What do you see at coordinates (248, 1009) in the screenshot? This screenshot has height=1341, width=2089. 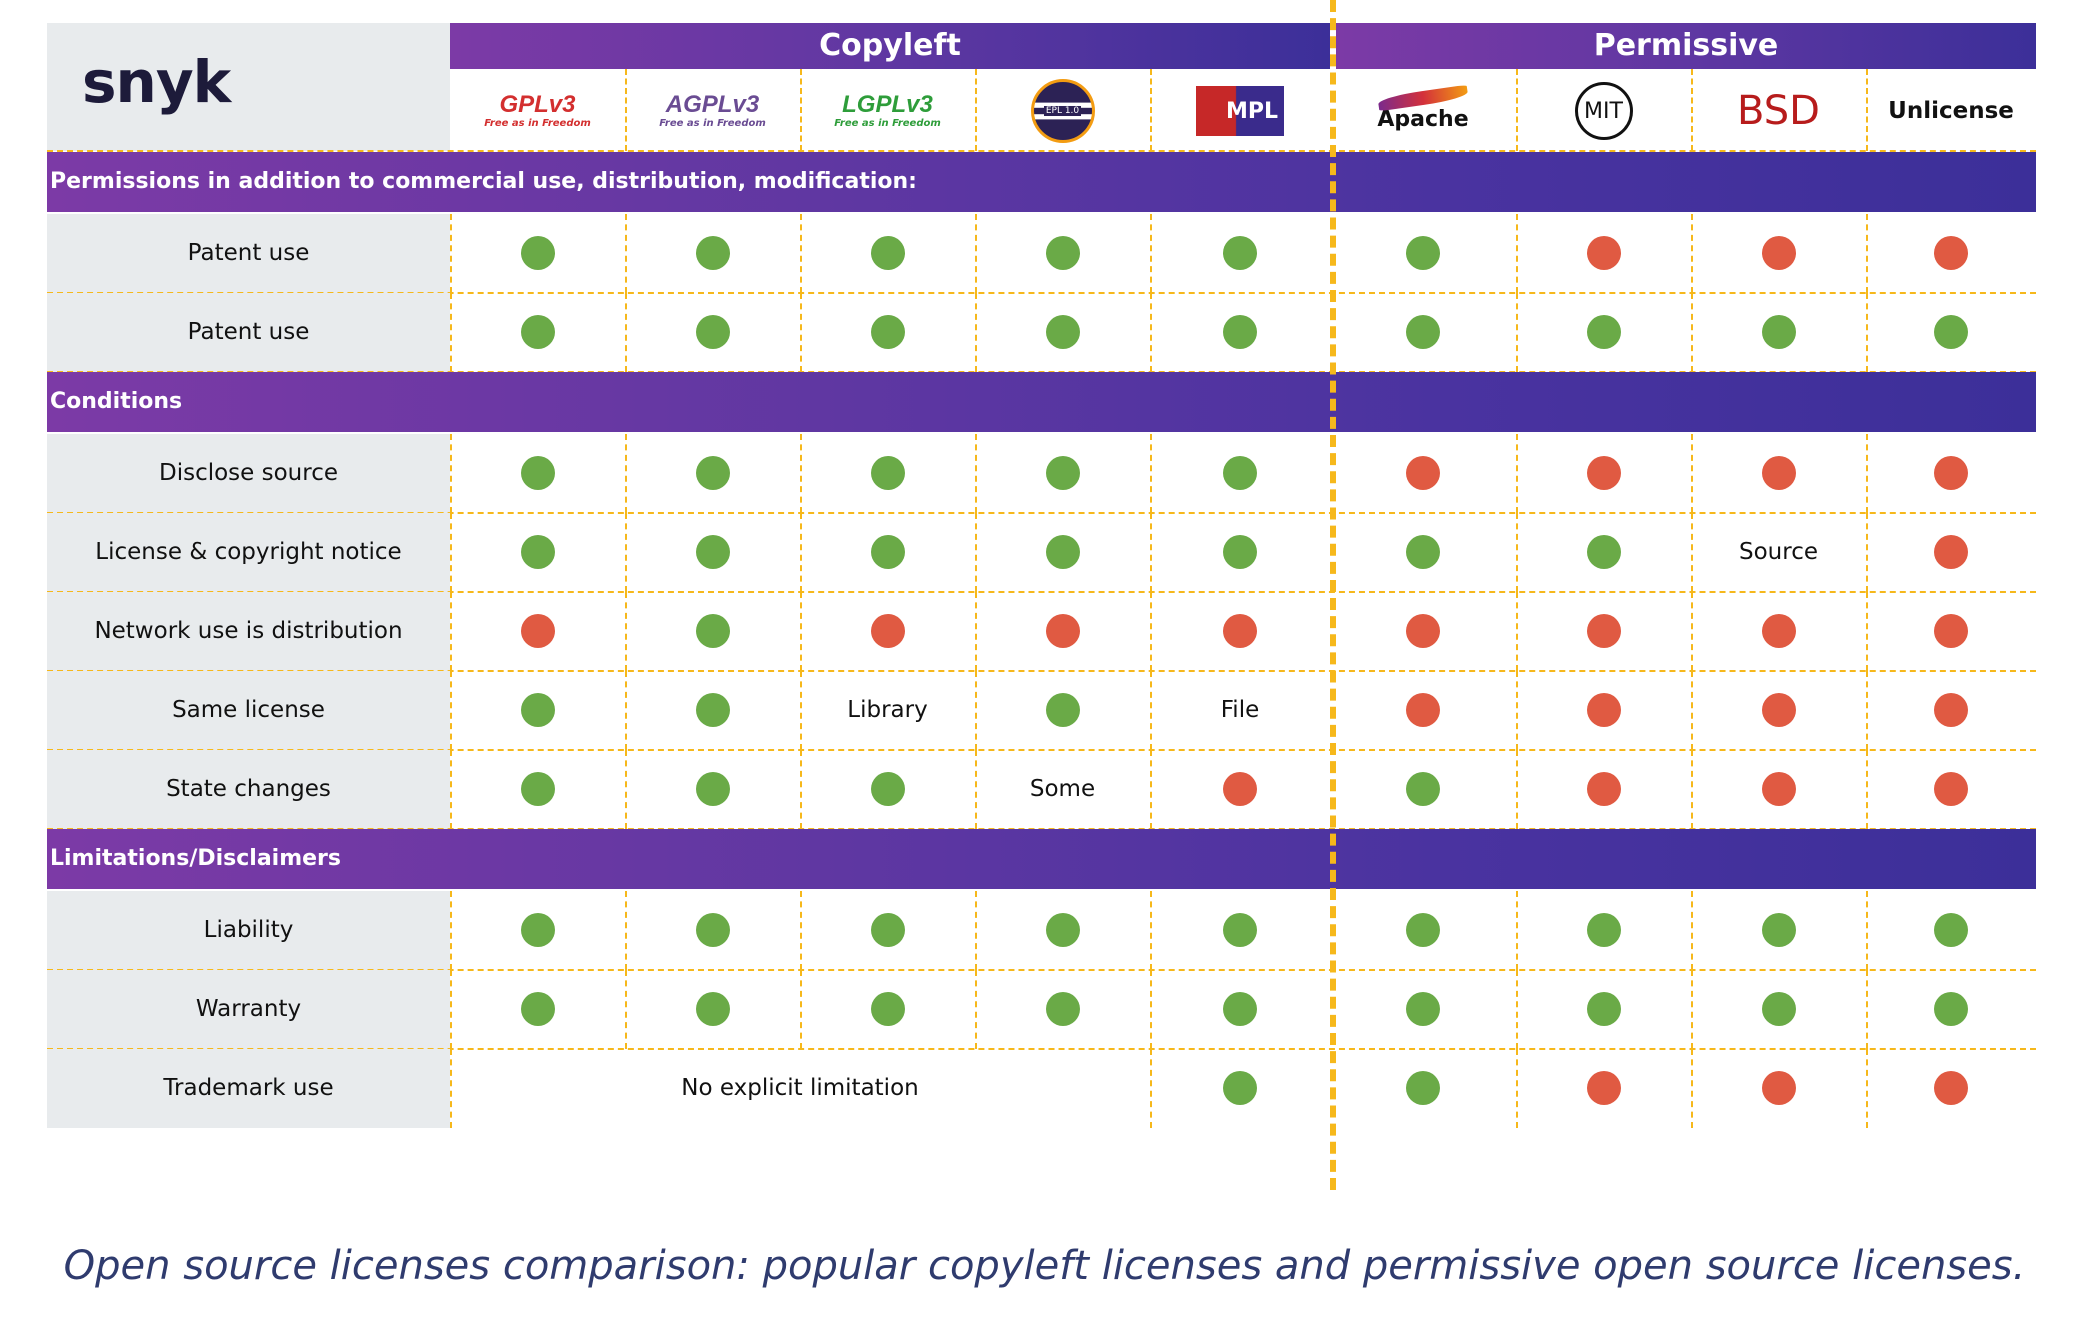 I see `row-label: Warranty` at bounding box center [248, 1009].